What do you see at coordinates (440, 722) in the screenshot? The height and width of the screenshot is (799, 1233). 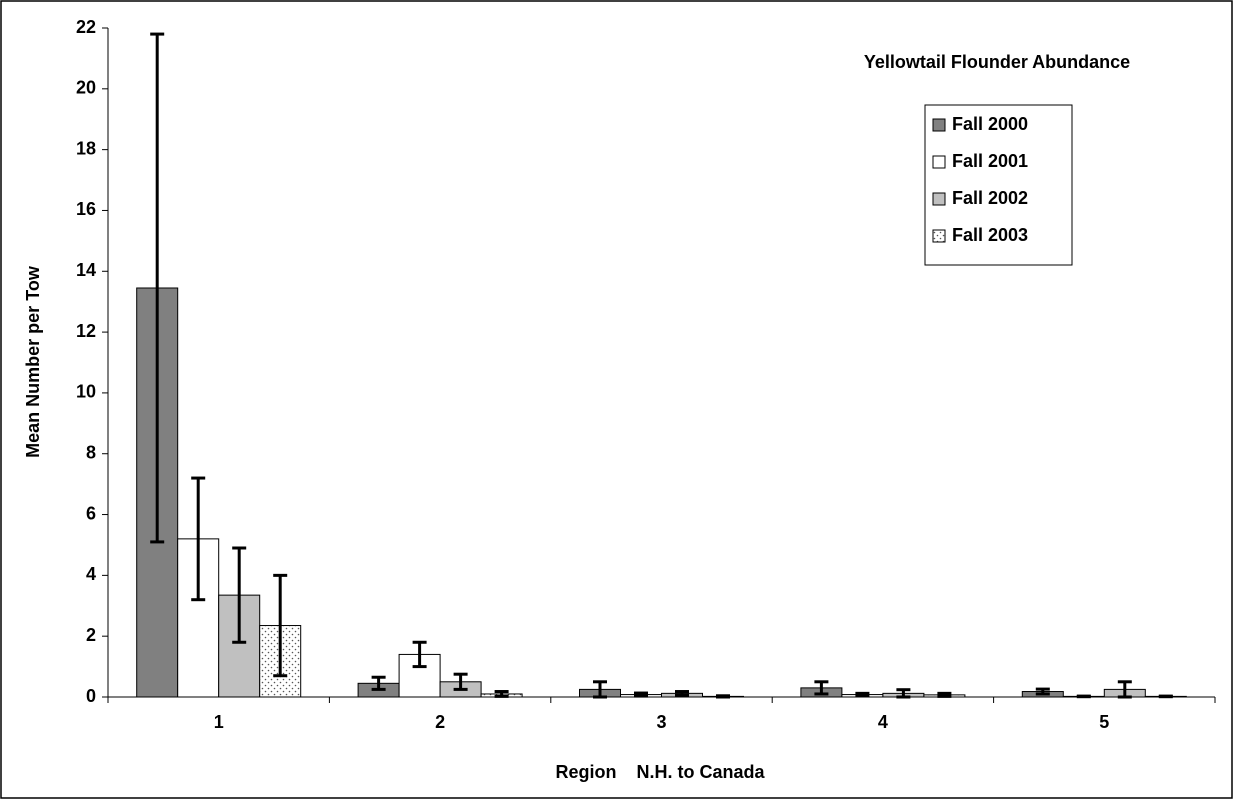 I see `x-tick-label: 2` at bounding box center [440, 722].